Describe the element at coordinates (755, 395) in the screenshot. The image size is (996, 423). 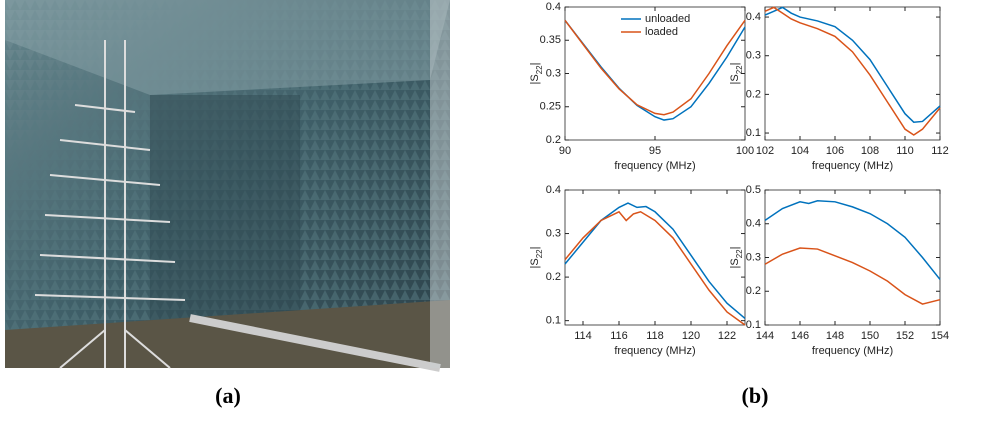
I see `caption: (b)` at that location.